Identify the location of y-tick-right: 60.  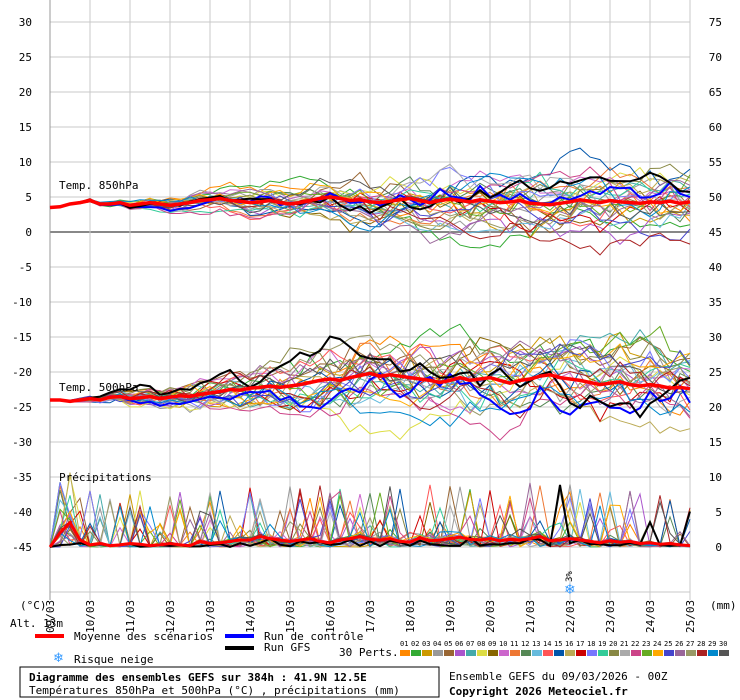
(715, 127).